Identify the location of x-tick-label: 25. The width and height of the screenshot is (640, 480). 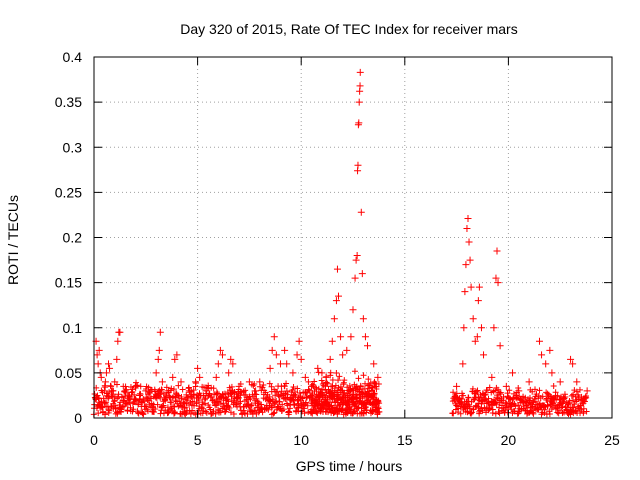
(612, 440).